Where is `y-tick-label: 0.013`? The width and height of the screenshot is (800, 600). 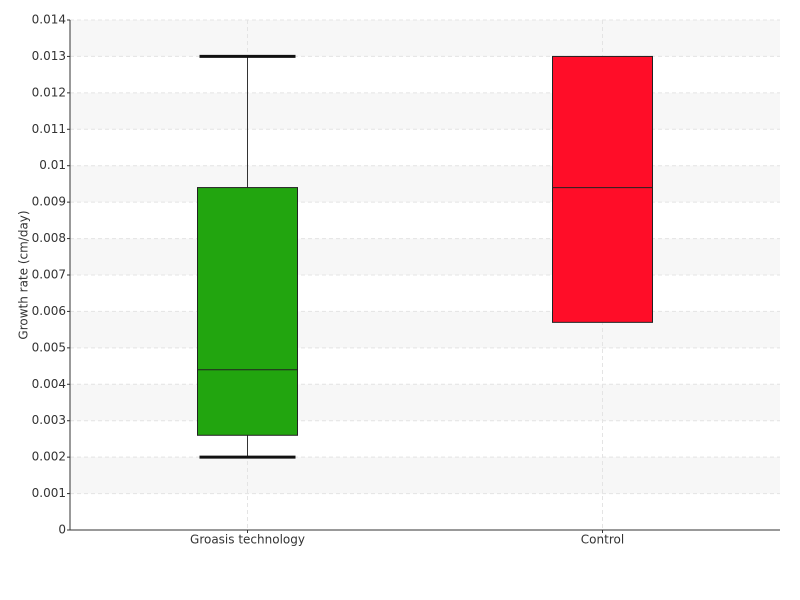
y-tick-label: 0.013 is located at coordinates (49, 56).